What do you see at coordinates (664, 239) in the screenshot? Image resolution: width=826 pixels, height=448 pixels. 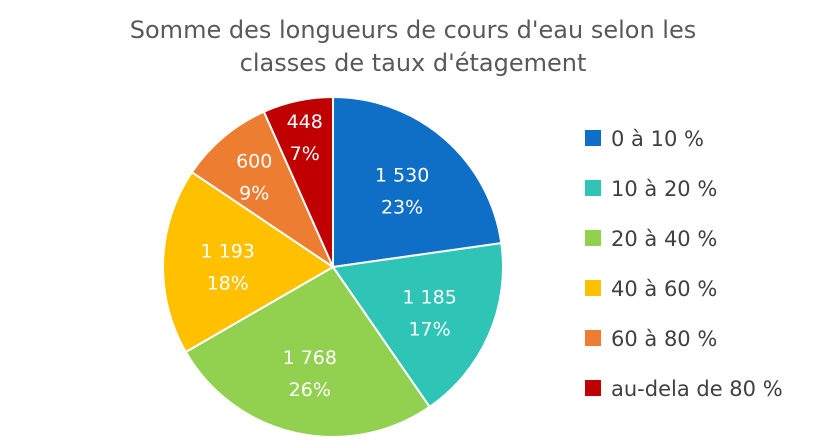 I see `legend-label: 20 à 40 %` at bounding box center [664, 239].